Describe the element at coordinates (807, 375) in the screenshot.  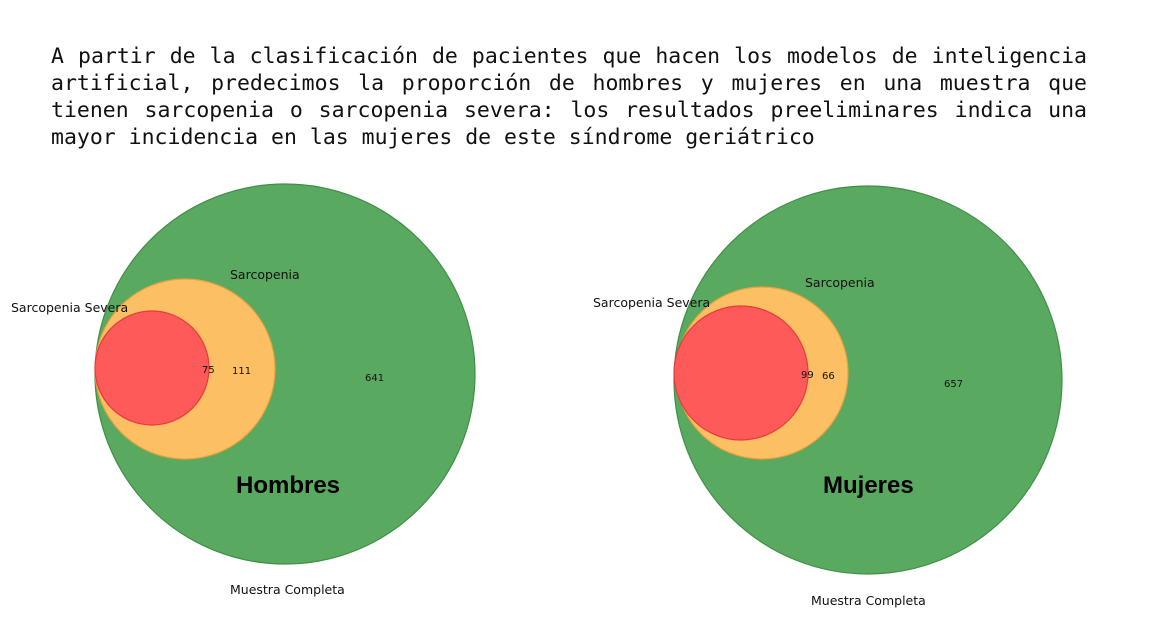
I see `count-sarcopenia-severa: 99` at that location.